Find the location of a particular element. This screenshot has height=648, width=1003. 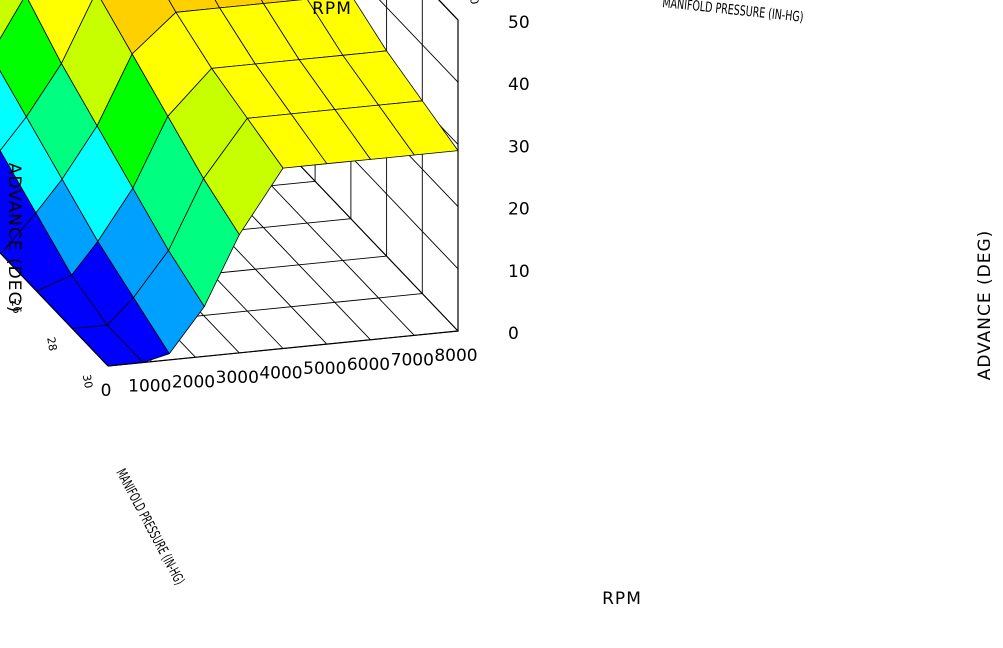

rpm-tick-bottom: 0 is located at coordinates (106, 391).